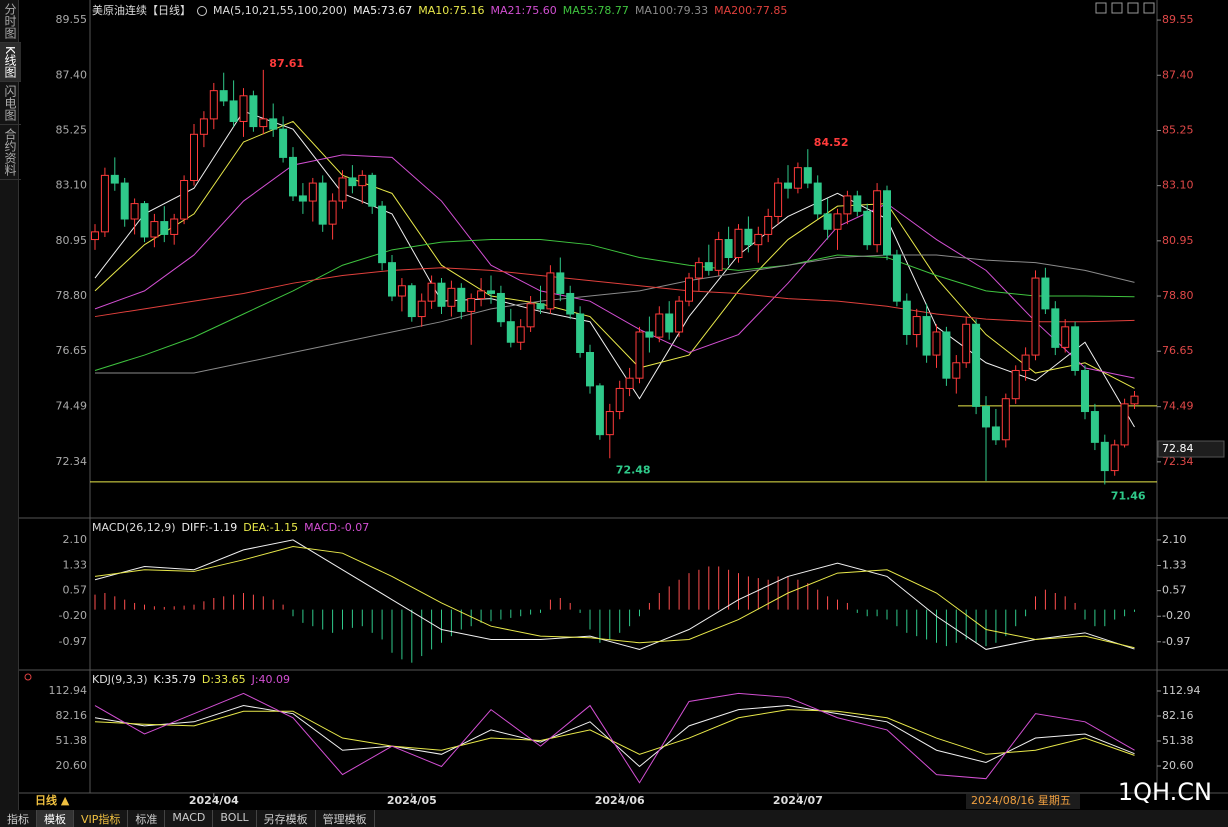 The height and width of the screenshot is (827, 1228). I want to click on side-tab: 分时图, so click(10, 21).